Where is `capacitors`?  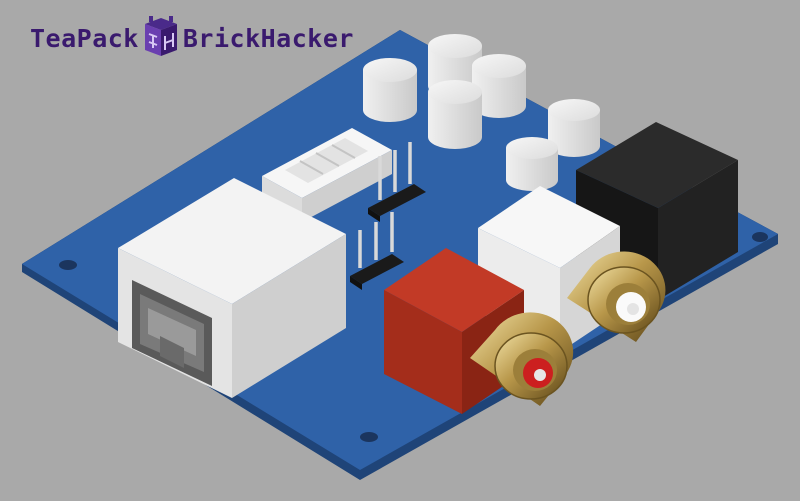 capacitors is located at coordinates (481, 112).